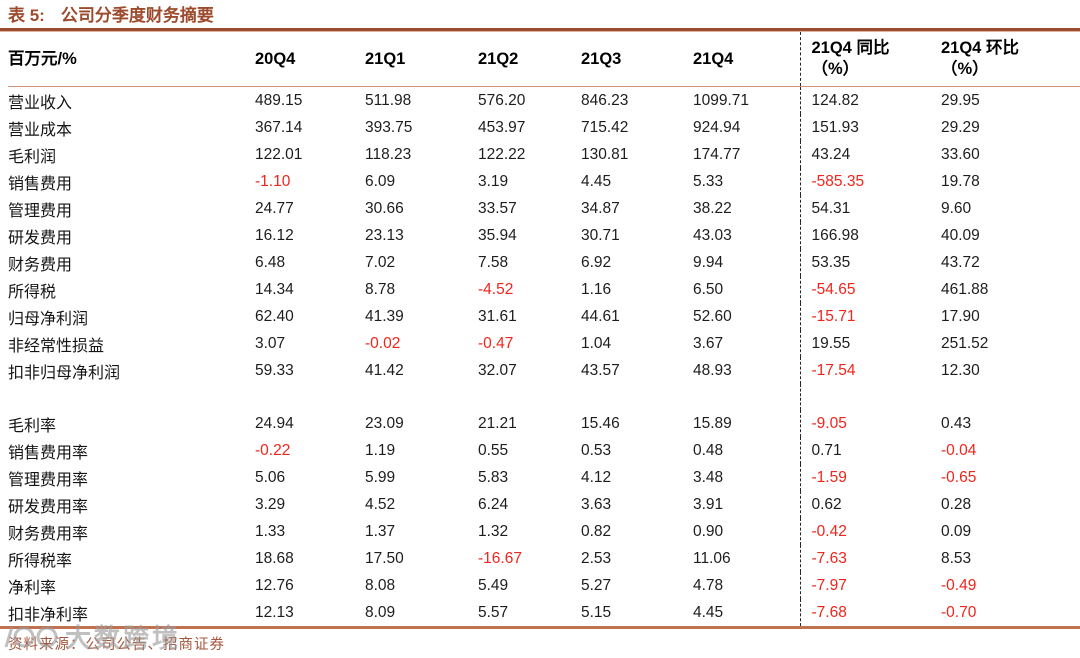 The height and width of the screenshot is (658, 1080). What do you see at coordinates (712, 316) in the screenshot?
I see `cell: 52.60` at bounding box center [712, 316].